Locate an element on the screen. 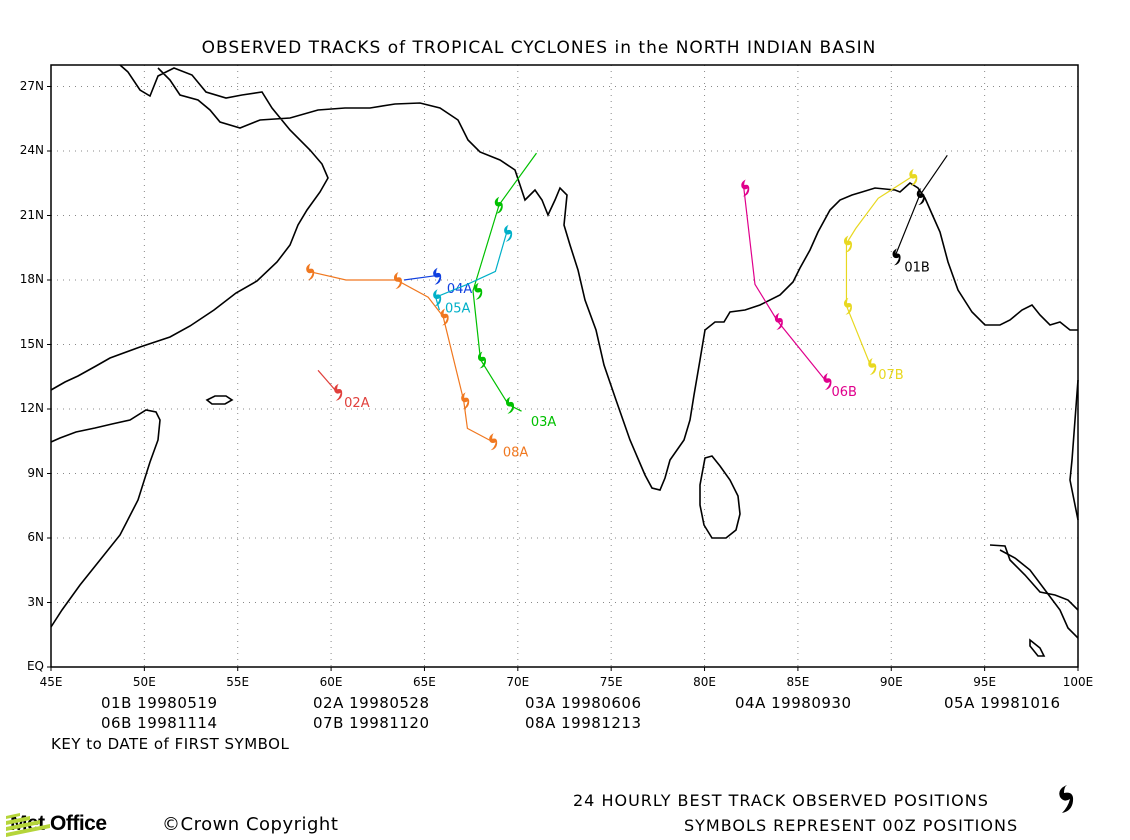  track-label: 06B is located at coordinates (844, 392).